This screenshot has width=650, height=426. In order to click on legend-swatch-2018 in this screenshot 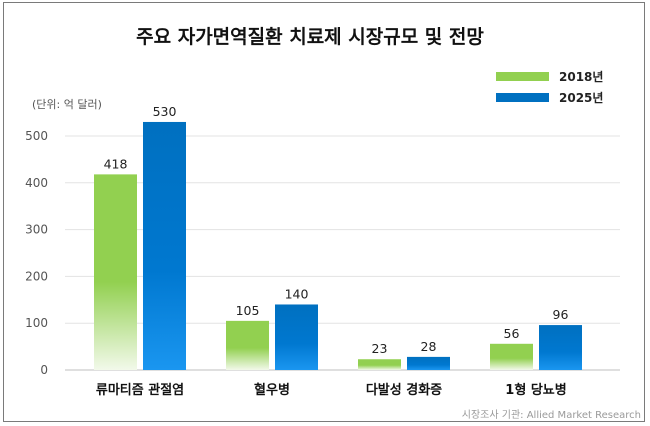, I will do `click(522, 76)`.